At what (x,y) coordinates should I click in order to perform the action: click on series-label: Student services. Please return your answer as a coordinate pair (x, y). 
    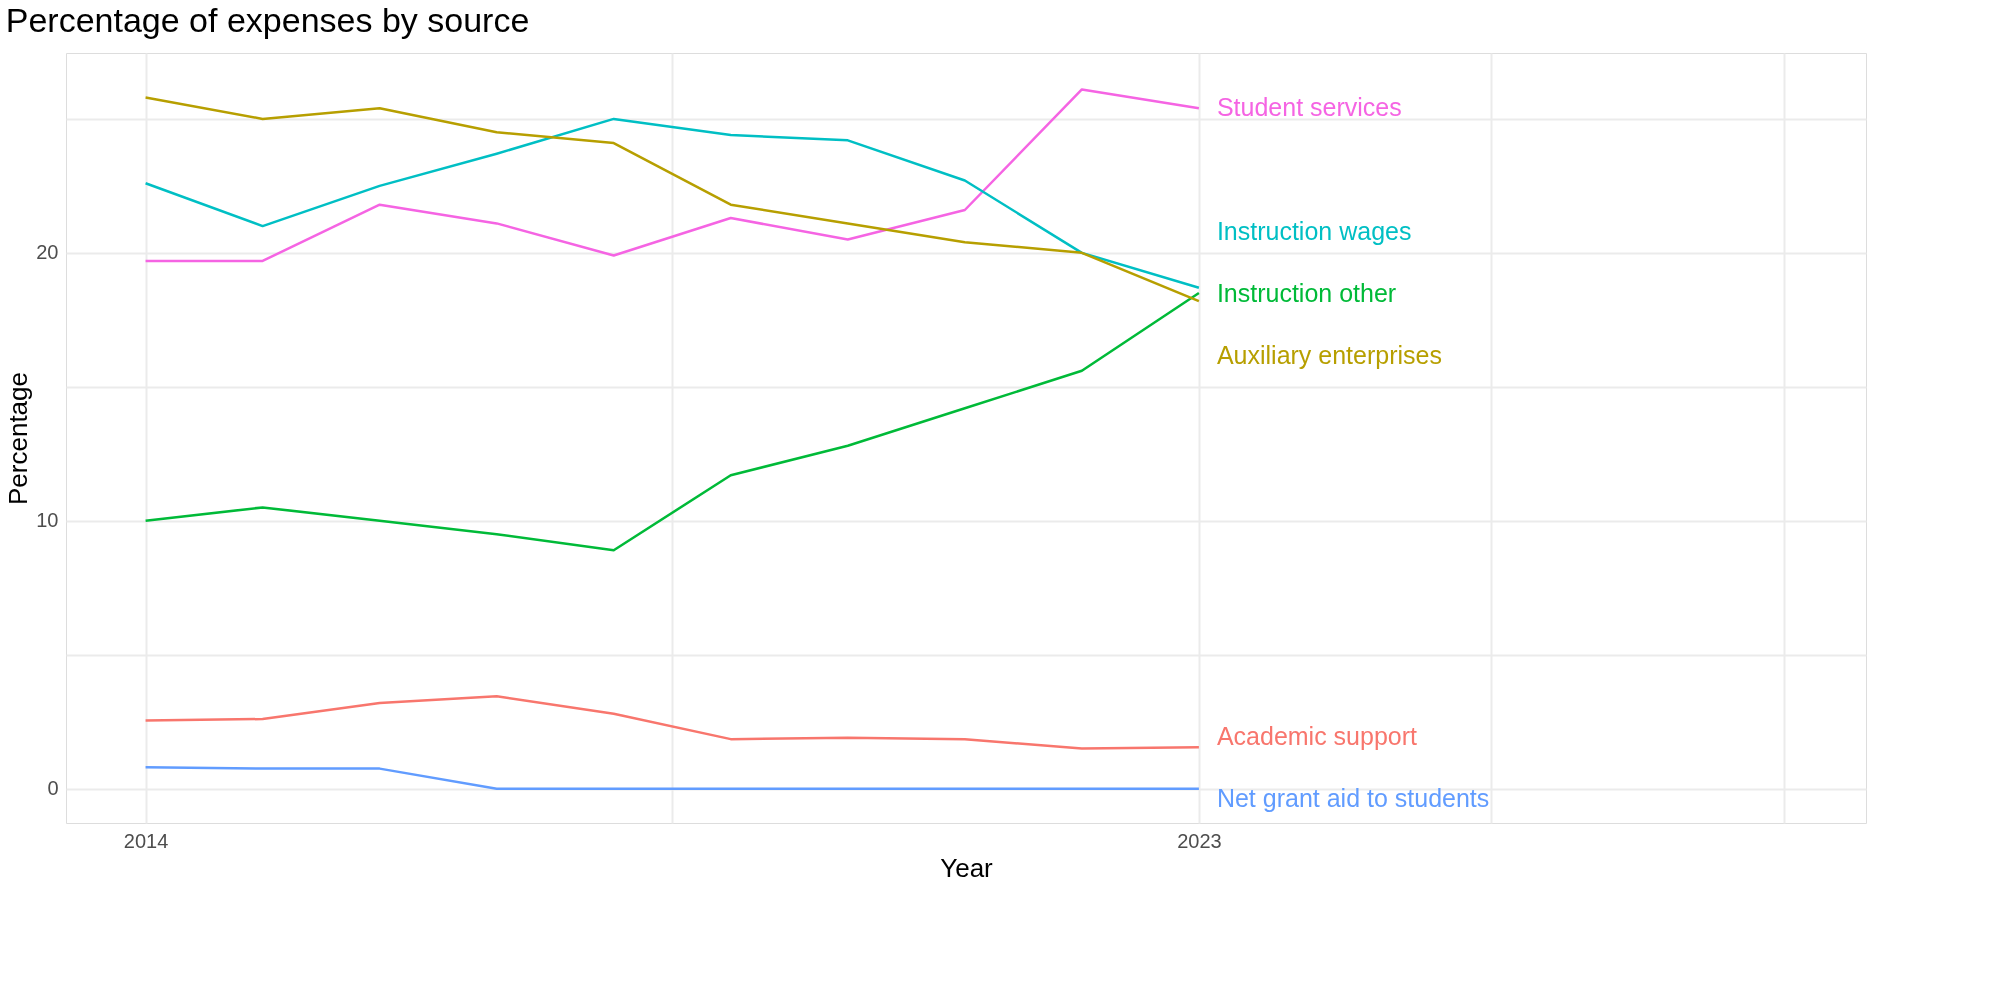
    Looking at the image, I should click on (1309, 107).